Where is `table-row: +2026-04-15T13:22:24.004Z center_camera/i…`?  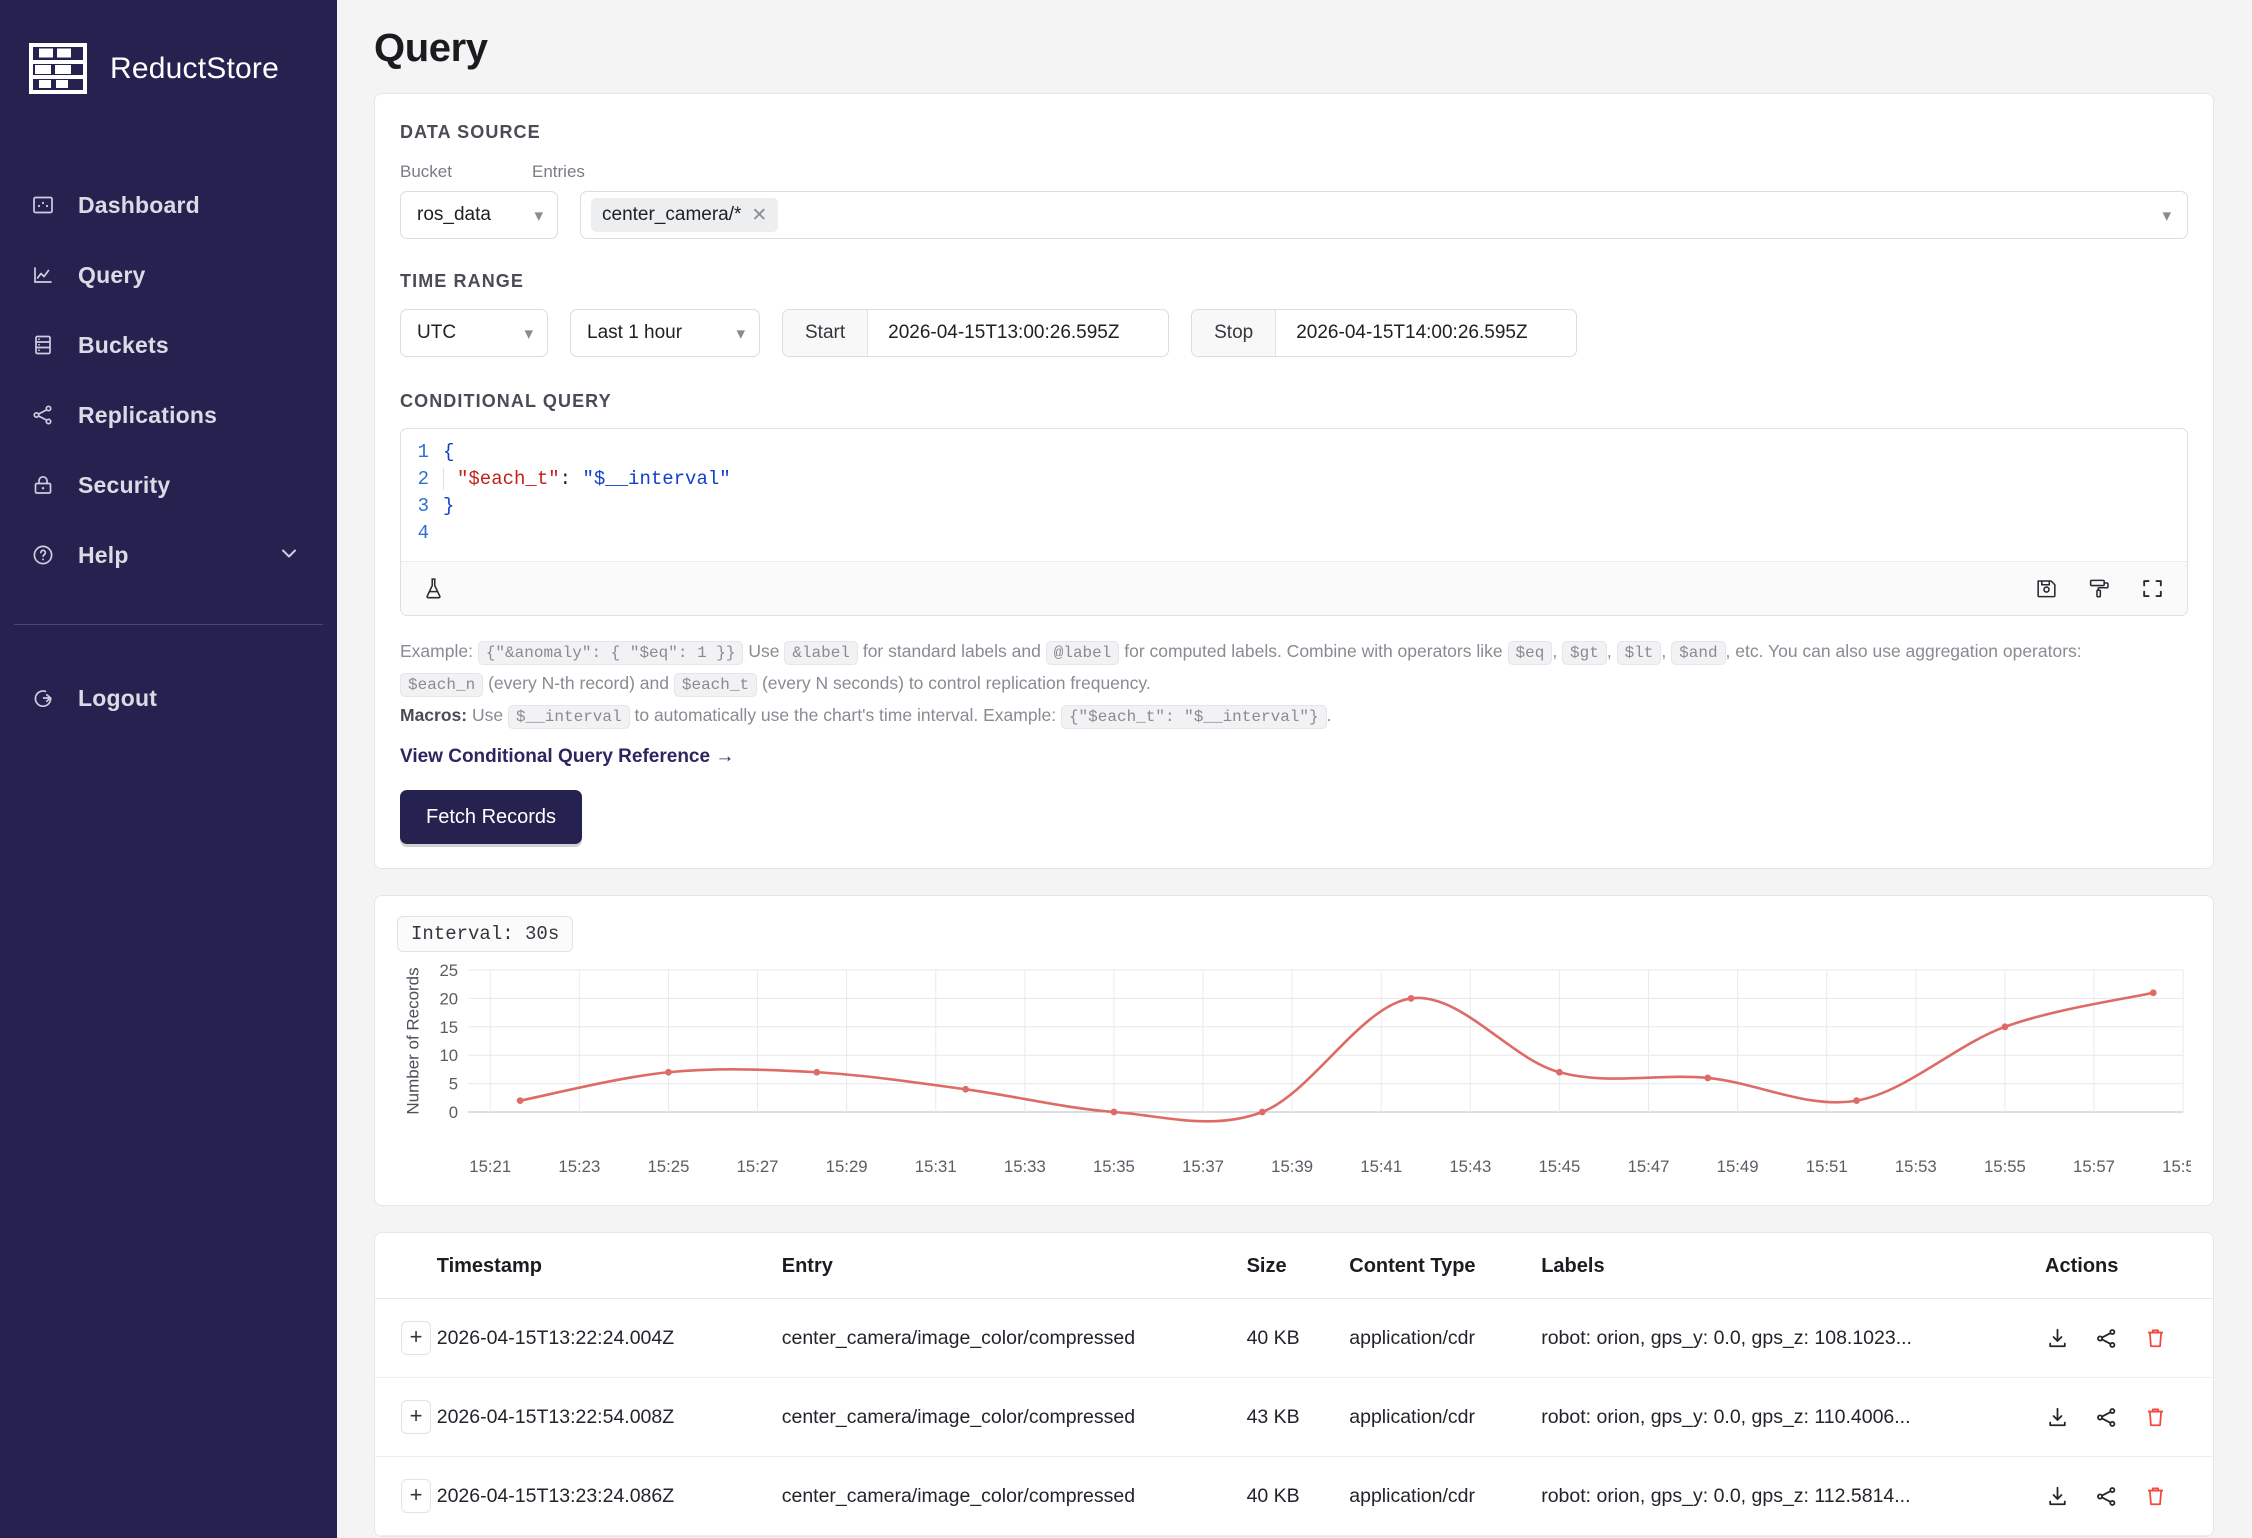
table-row: +2026-04-15T13:22:24.004Z center_camera/i… is located at coordinates (1294, 1338).